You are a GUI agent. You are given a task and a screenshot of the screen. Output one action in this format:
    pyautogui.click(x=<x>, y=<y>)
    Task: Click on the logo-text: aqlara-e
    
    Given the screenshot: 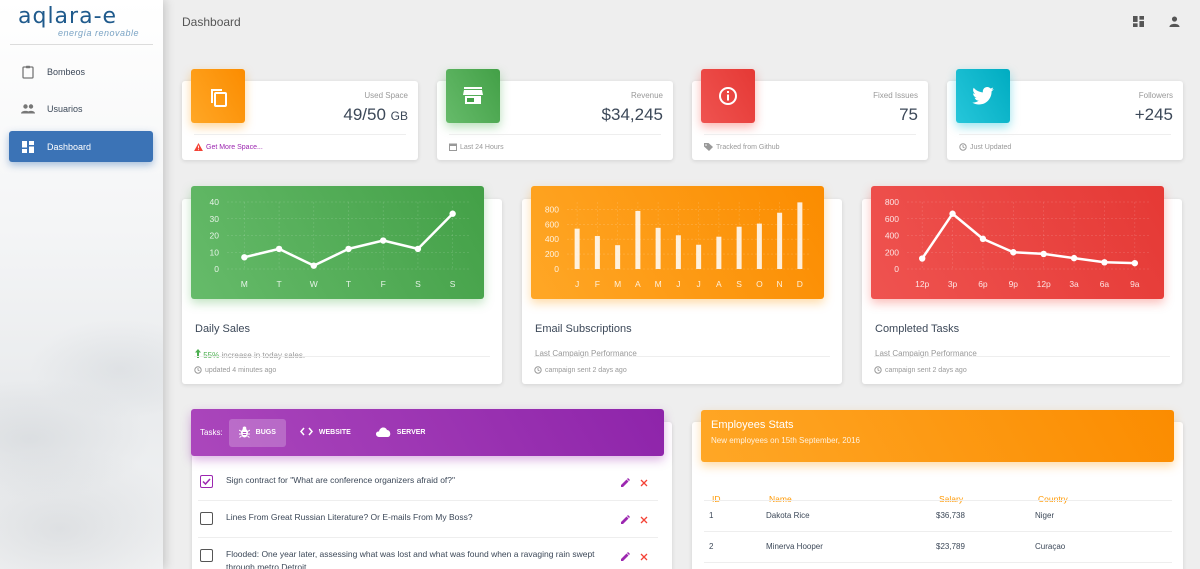 What is the action you would take?
    pyautogui.click(x=68, y=16)
    